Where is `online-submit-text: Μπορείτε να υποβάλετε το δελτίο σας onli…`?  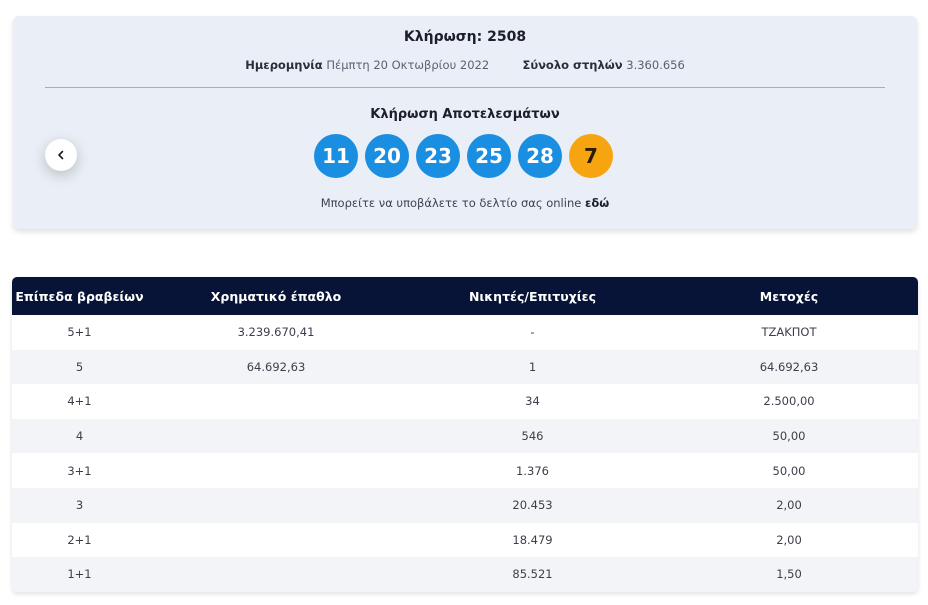 online-submit-text: Μπορείτε να υποβάλετε το δελτίο σας onli… is located at coordinates (451, 203).